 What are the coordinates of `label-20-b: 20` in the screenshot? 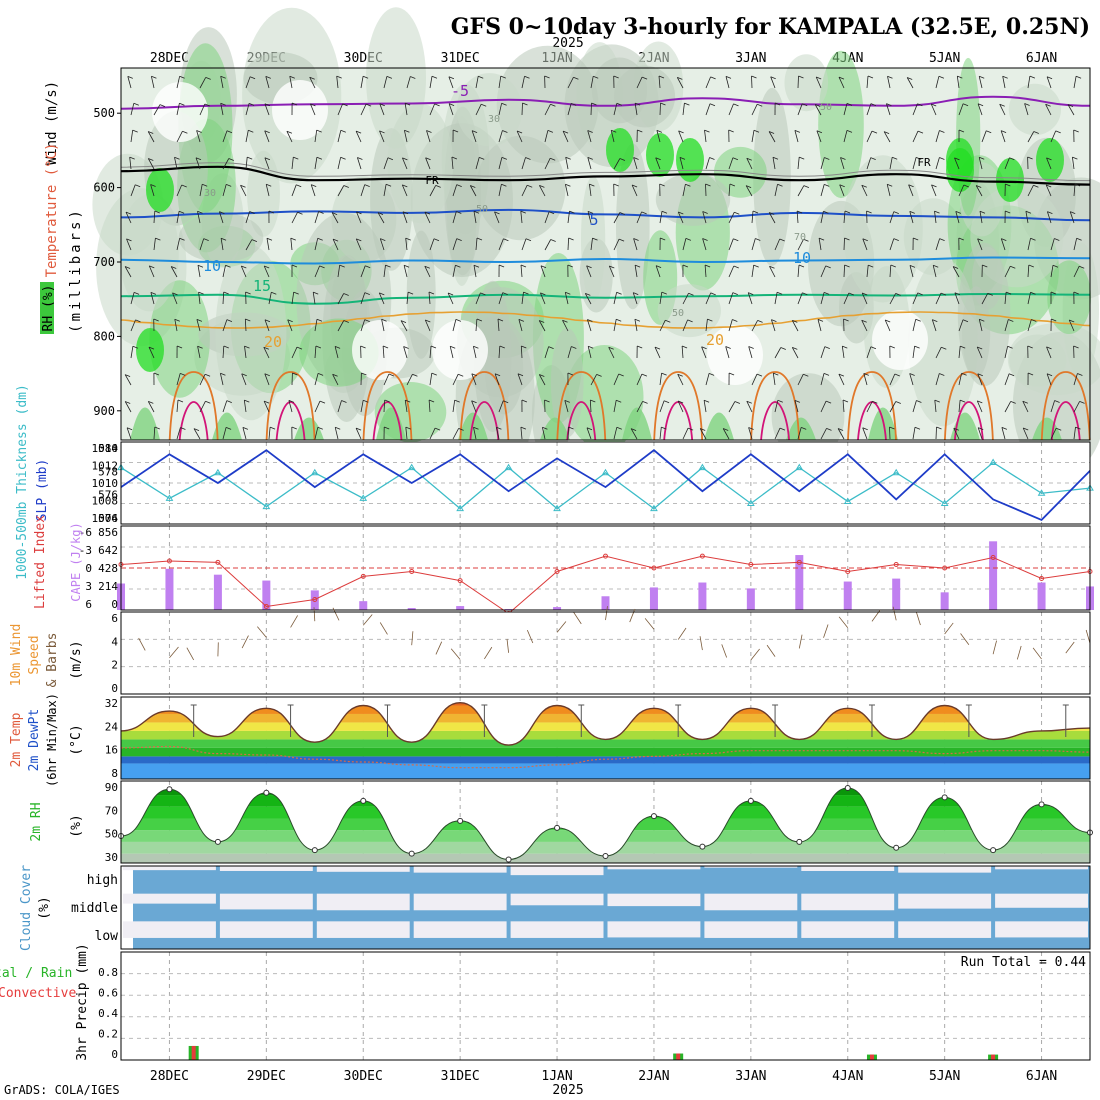 It's located at (715, 340).